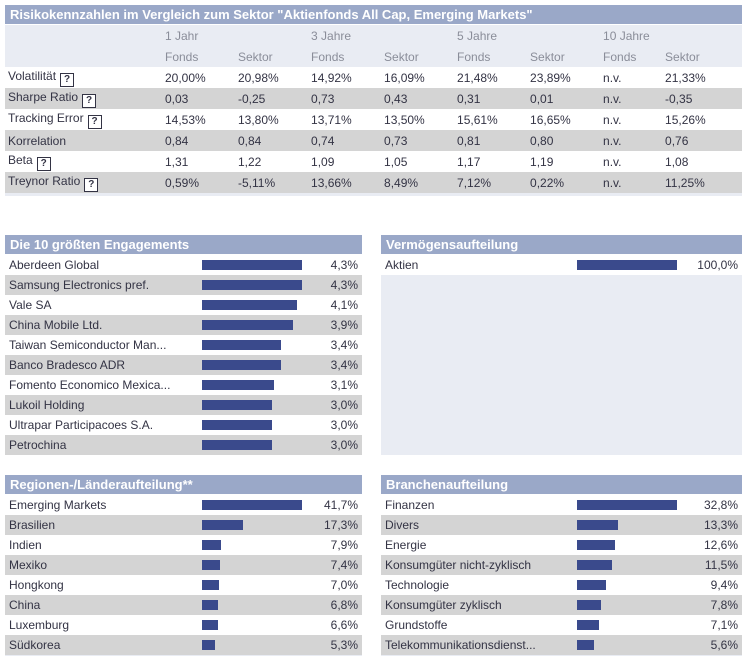 This screenshot has height=661, width=747. What do you see at coordinates (724, 625) in the screenshot?
I see `allocation-percent: 7,1%` at bounding box center [724, 625].